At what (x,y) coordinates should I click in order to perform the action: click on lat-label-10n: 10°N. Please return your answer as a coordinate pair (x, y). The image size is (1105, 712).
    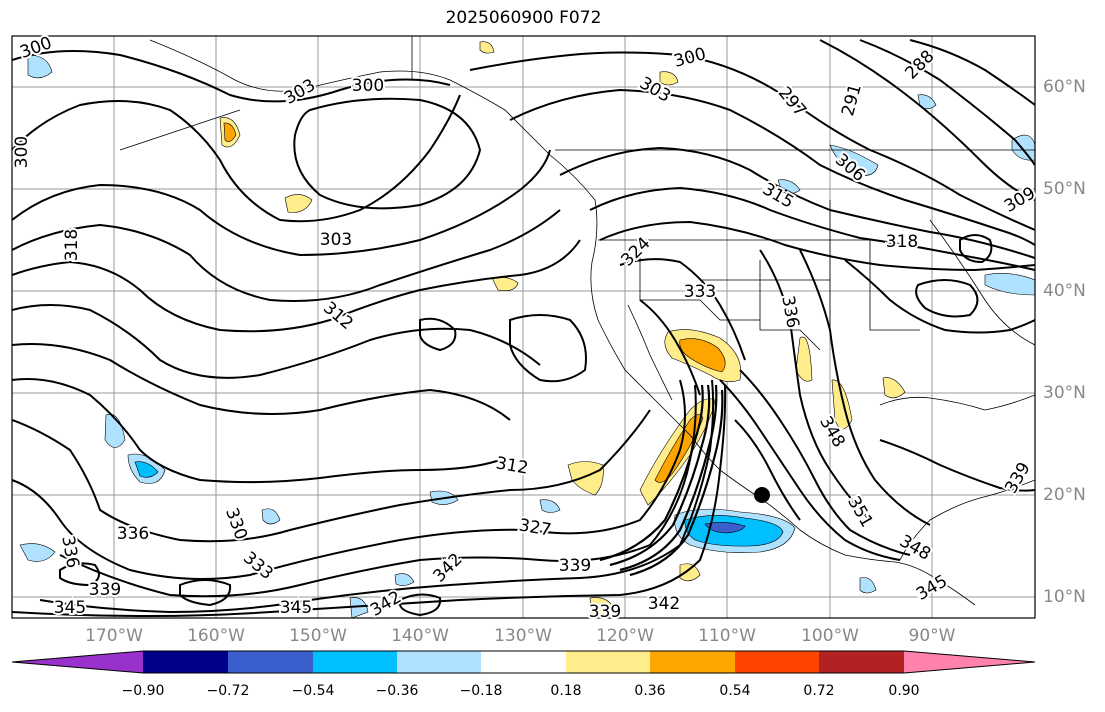
    Looking at the image, I should click on (1064, 597).